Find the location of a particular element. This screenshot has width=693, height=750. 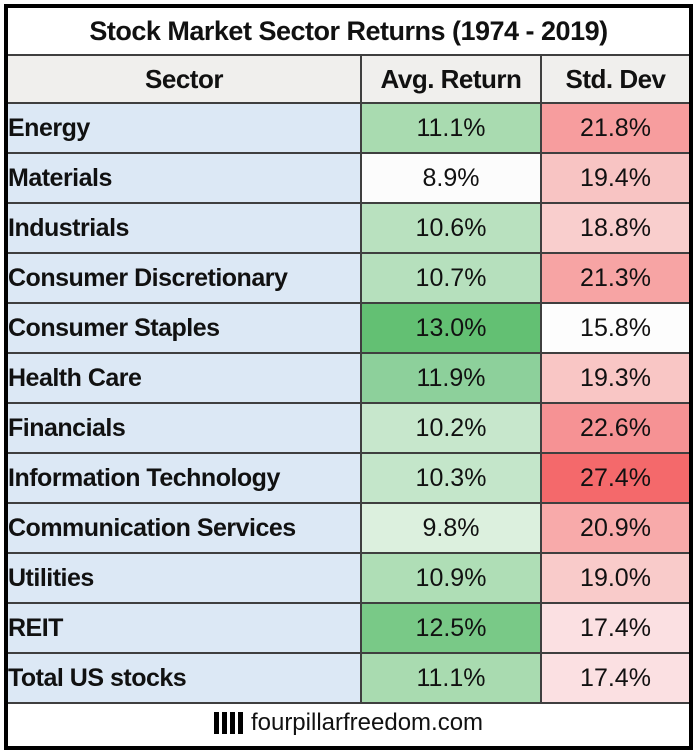

avg-return-value: 11.9% is located at coordinates (451, 378).